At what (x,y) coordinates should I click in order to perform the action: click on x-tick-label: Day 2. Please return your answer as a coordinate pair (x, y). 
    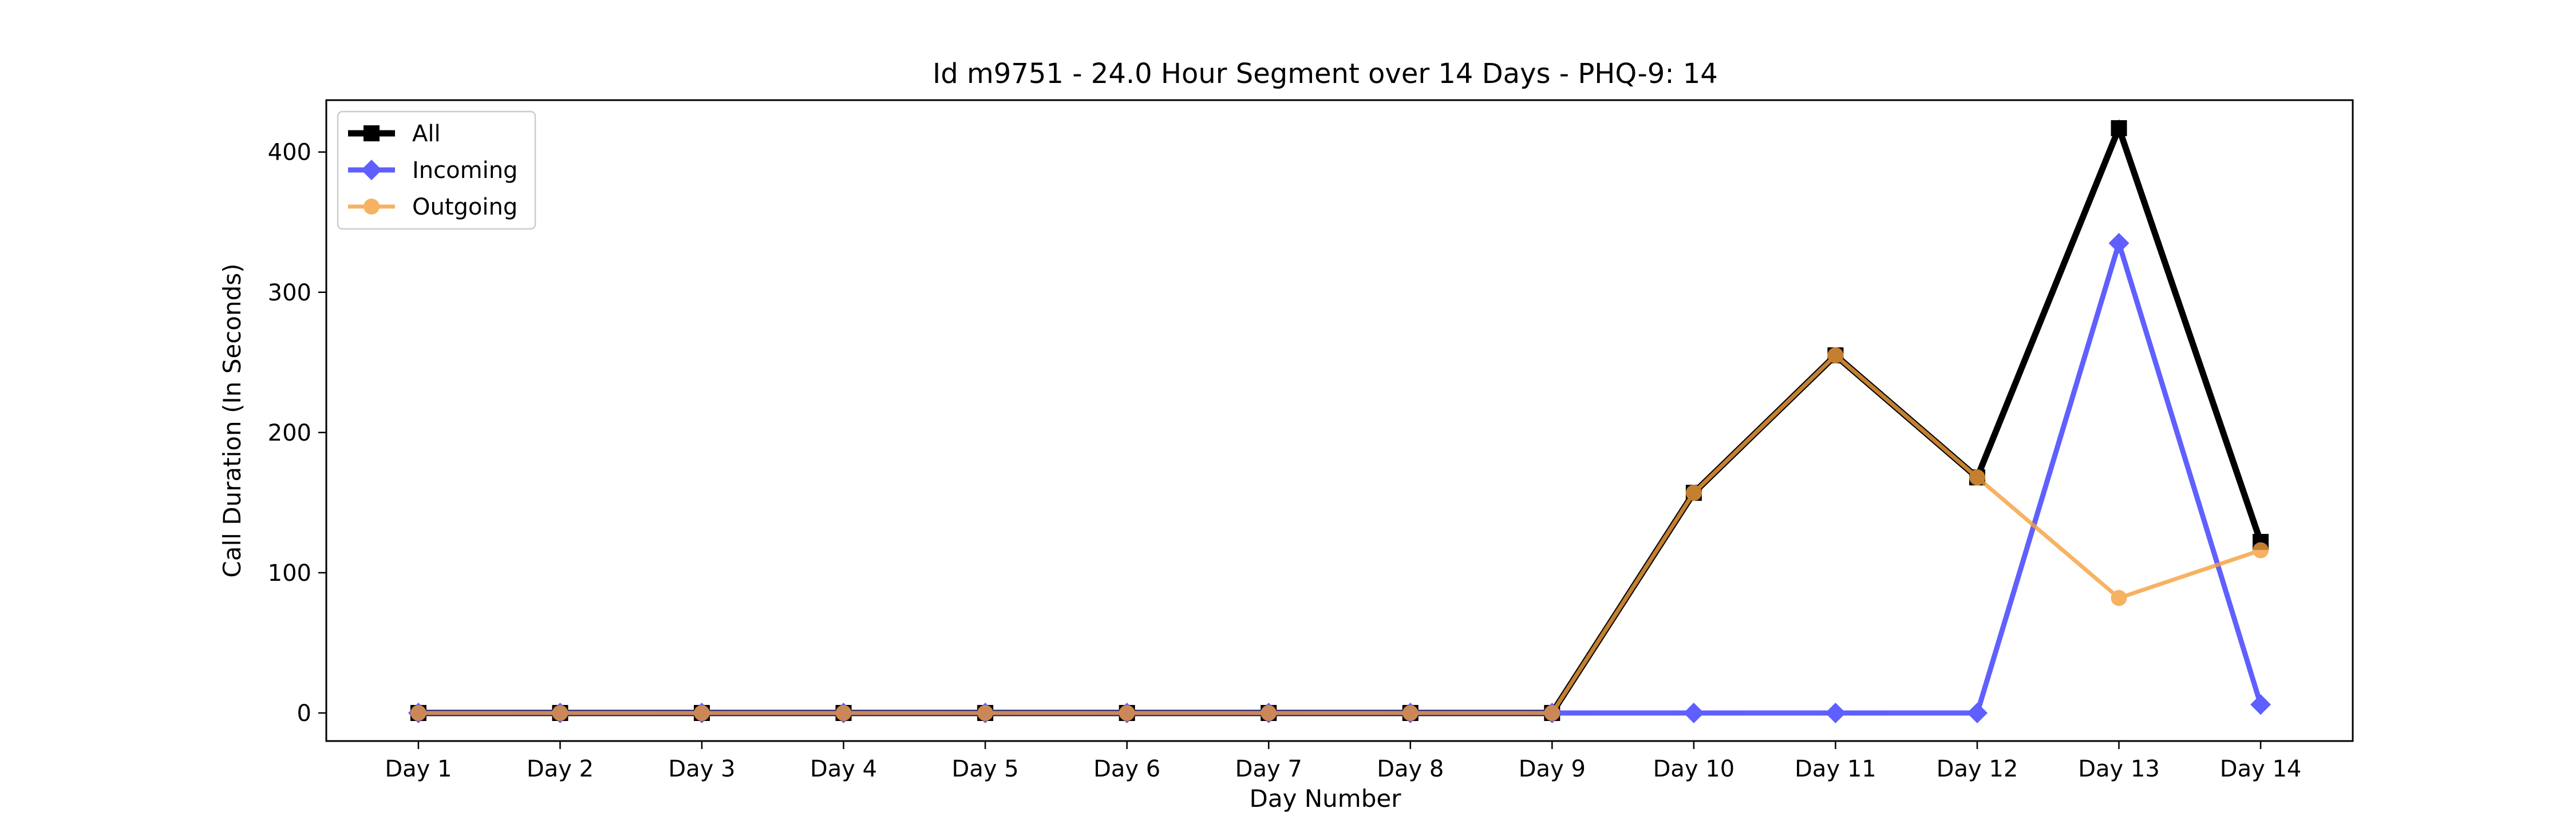
    Looking at the image, I should click on (560, 769).